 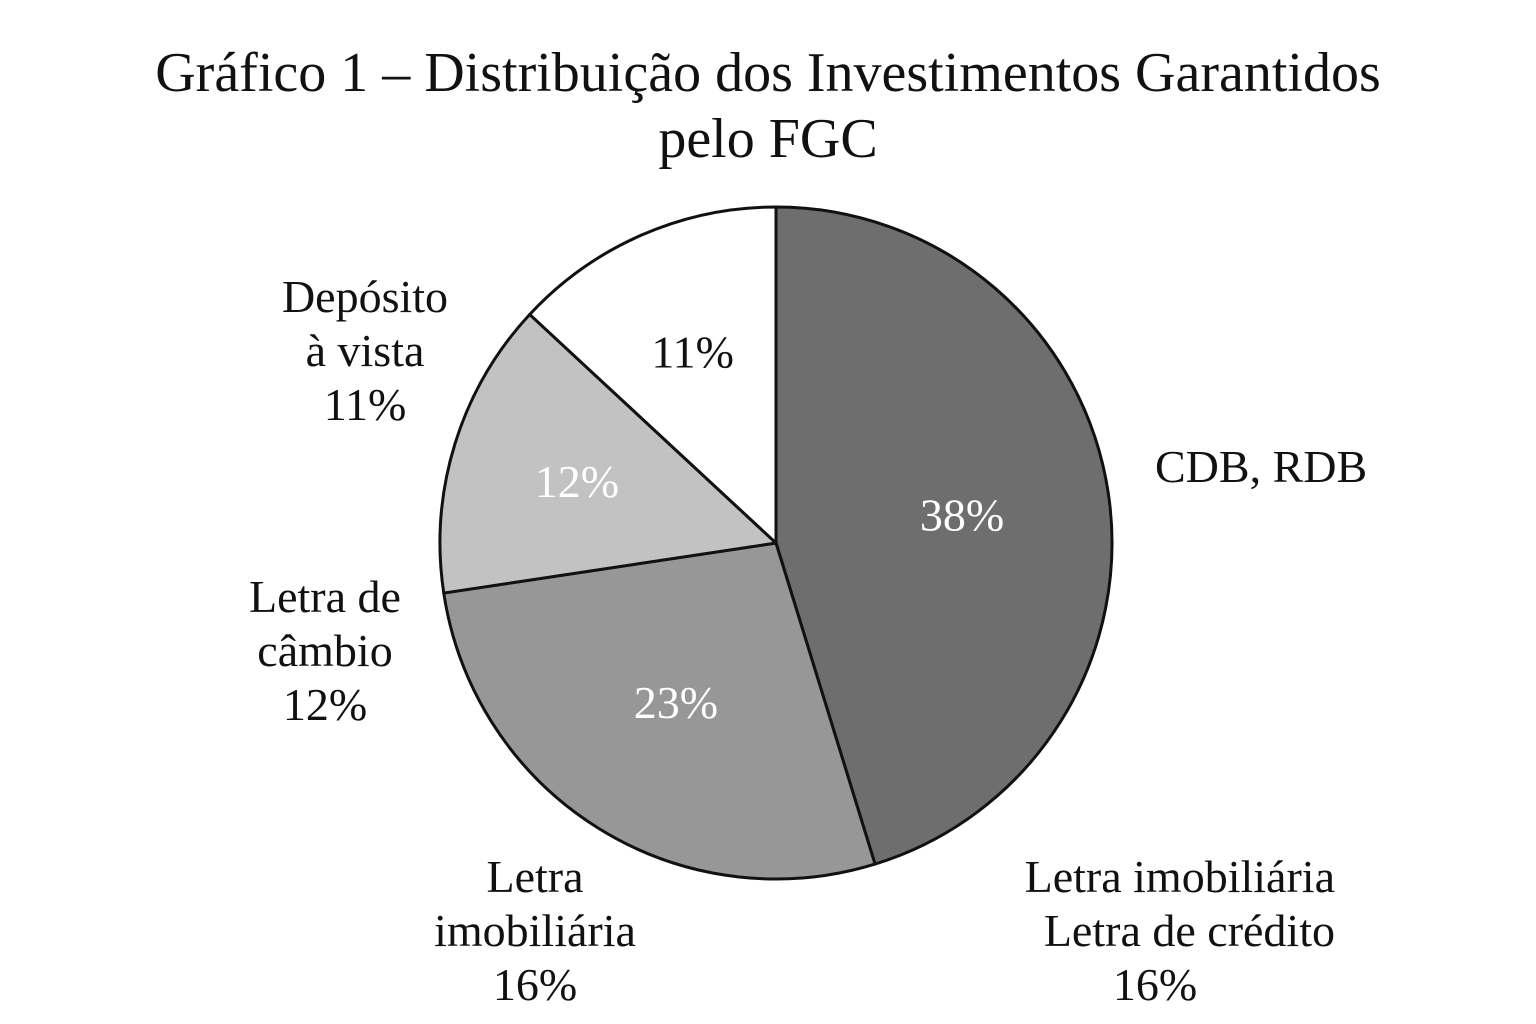 What do you see at coordinates (325, 704) in the screenshot?
I see `label-cambio-percent: 12%` at bounding box center [325, 704].